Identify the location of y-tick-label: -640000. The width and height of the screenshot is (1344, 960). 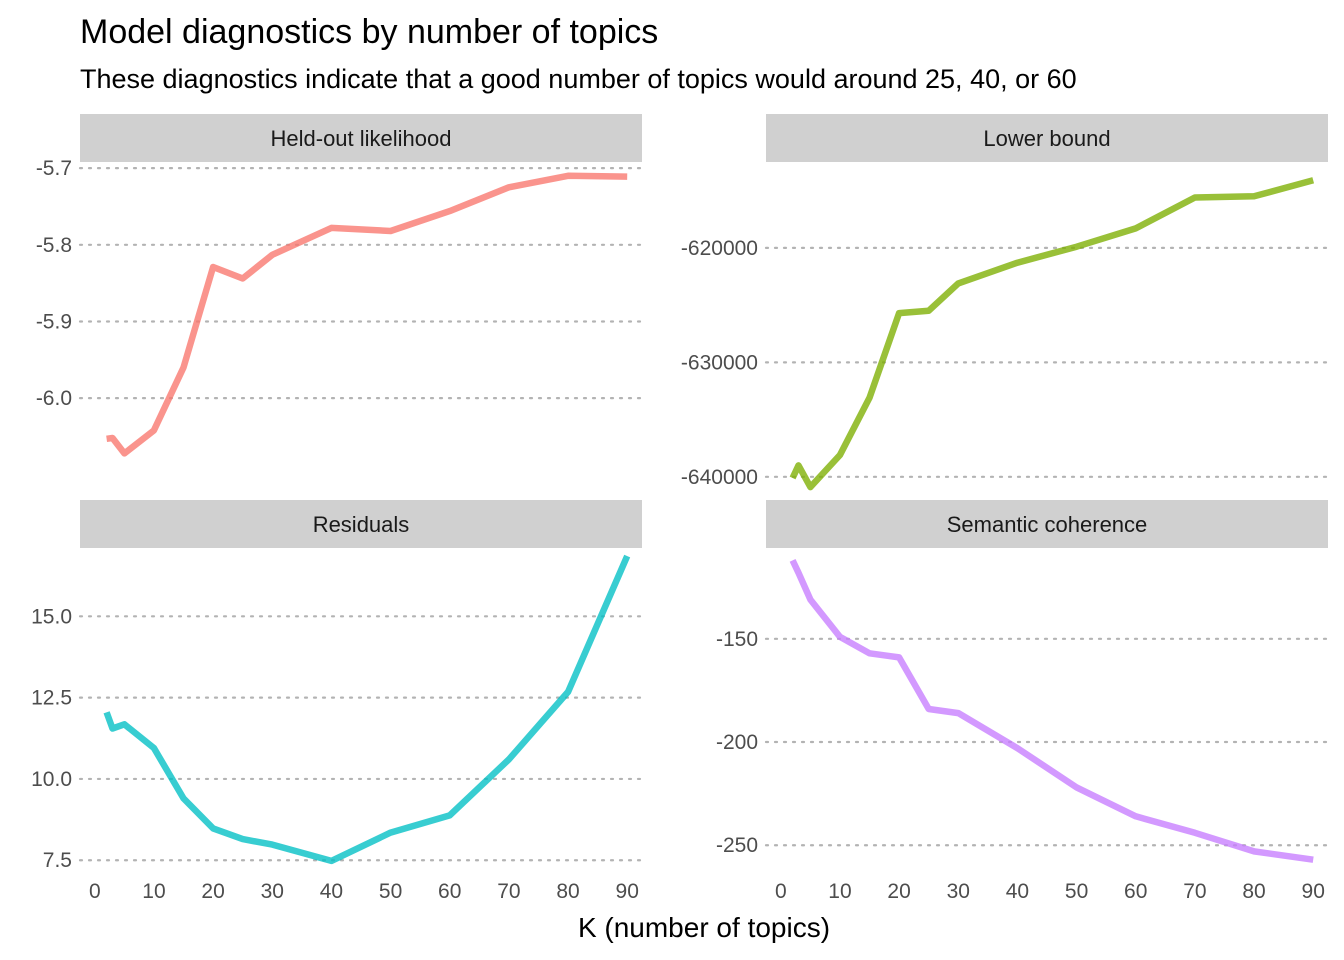
(719, 477).